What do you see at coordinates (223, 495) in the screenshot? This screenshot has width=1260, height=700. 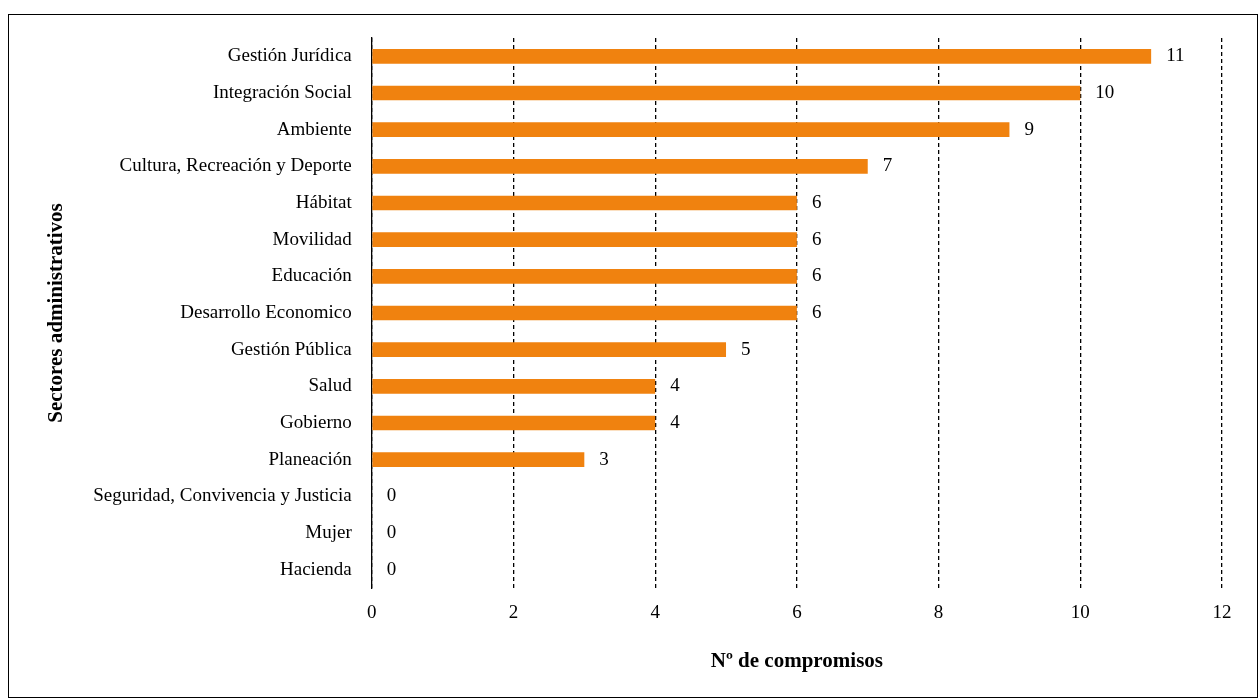 I see `y-tick-label: Seguridad, Convivencia y Justicia` at bounding box center [223, 495].